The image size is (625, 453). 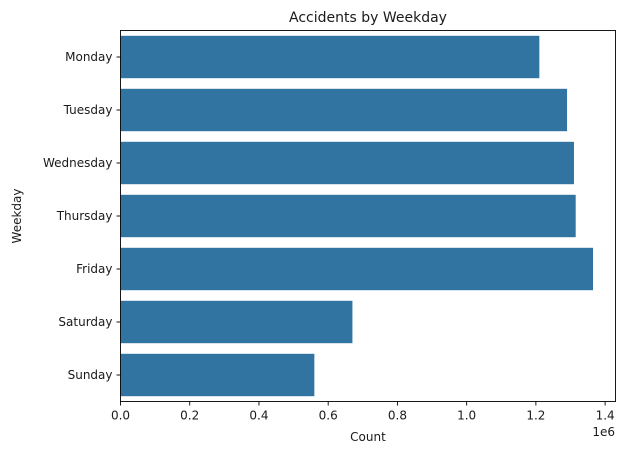 What do you see at coordinates (17, 216) in the screenshot?
I see `y-axis-label: Weekday` at bounding box center [17, 216].